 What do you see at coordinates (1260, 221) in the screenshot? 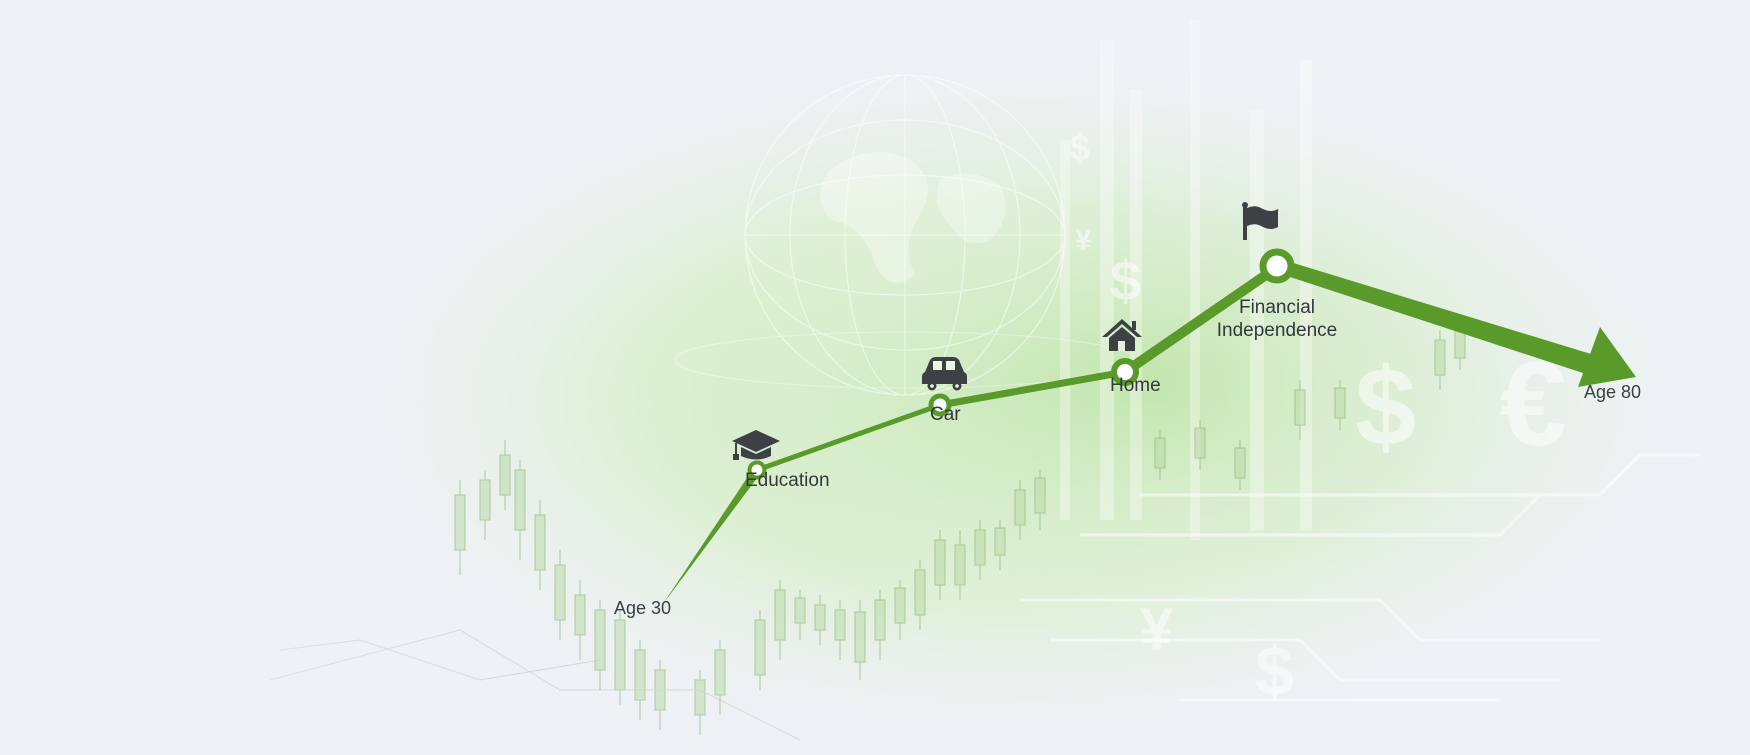
I see `flag-icon` at bounding box center [1260, 221].